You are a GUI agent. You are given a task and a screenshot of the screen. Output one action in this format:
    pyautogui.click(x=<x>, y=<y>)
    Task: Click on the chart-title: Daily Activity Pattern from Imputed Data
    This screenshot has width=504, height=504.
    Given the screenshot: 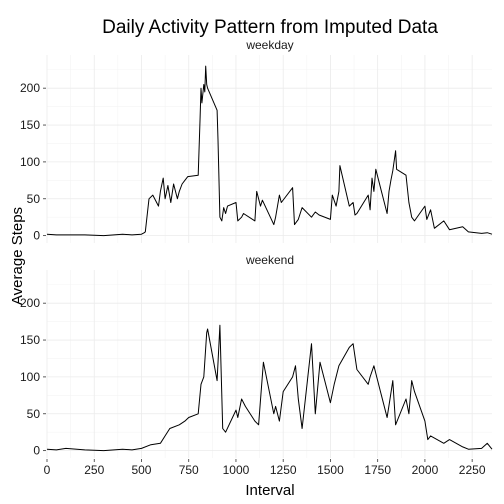 What is the action you would take?
    pyautogui.click(x=270, y=27)
    